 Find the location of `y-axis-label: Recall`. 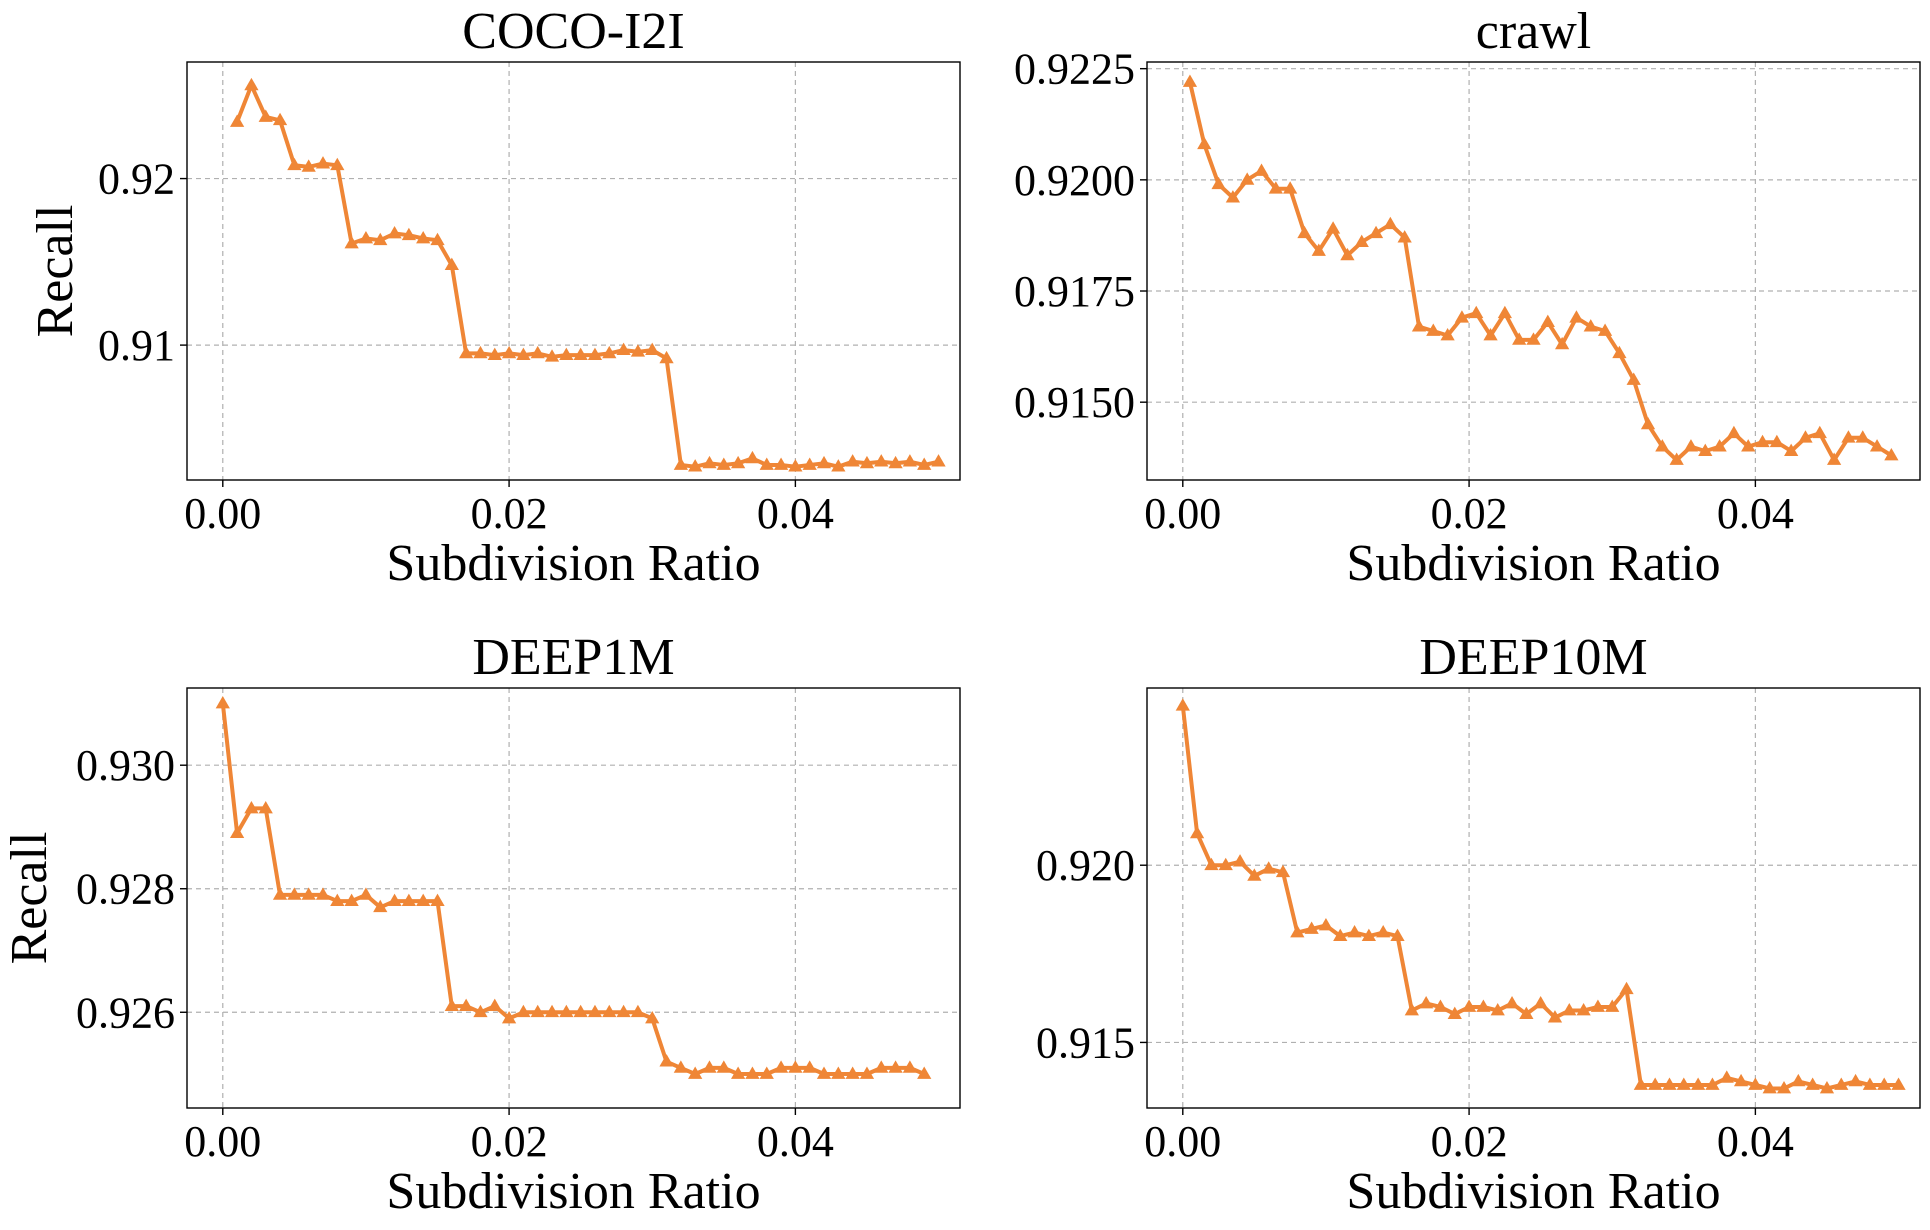

y-axis-label: Recall is located at coordinates (55, 271).